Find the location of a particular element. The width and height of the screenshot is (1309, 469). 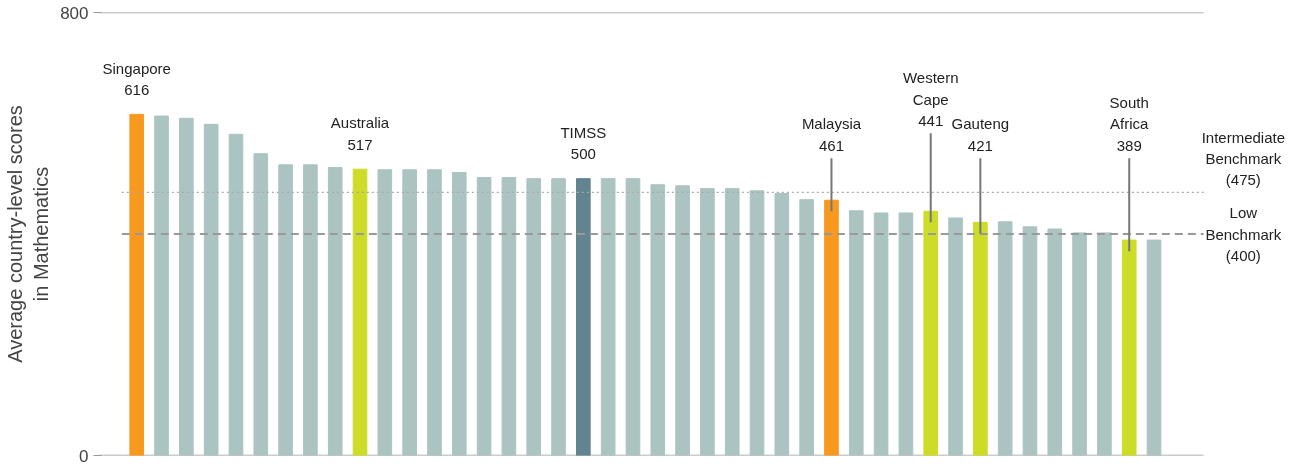

x-tick-label: Gauteng is located at coordinates (980, 124).